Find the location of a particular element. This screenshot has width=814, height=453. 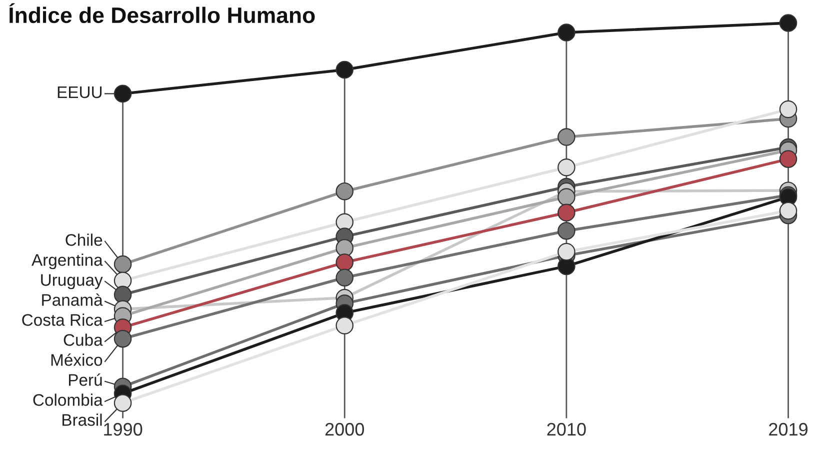

legend-label: Brasil is located at coordinates (82, 420).